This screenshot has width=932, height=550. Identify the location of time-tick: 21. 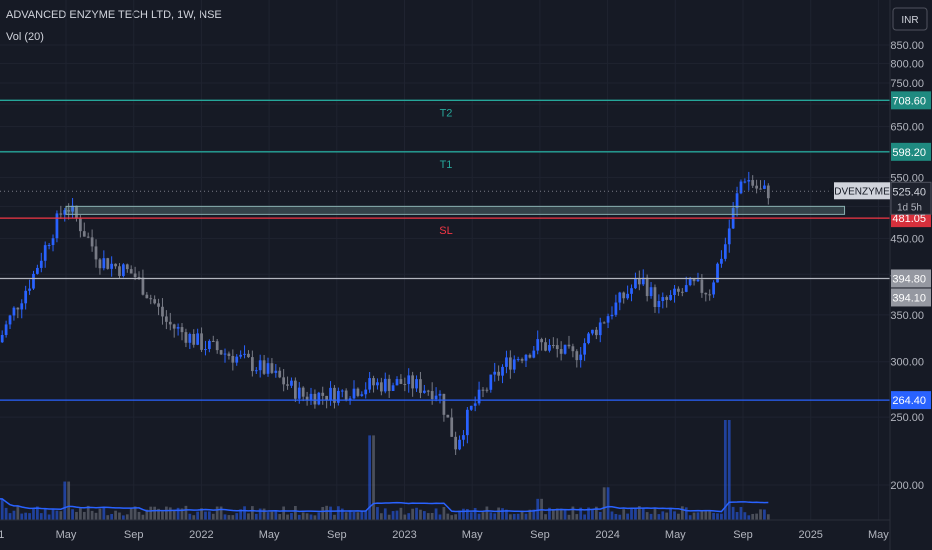
(2, 535).